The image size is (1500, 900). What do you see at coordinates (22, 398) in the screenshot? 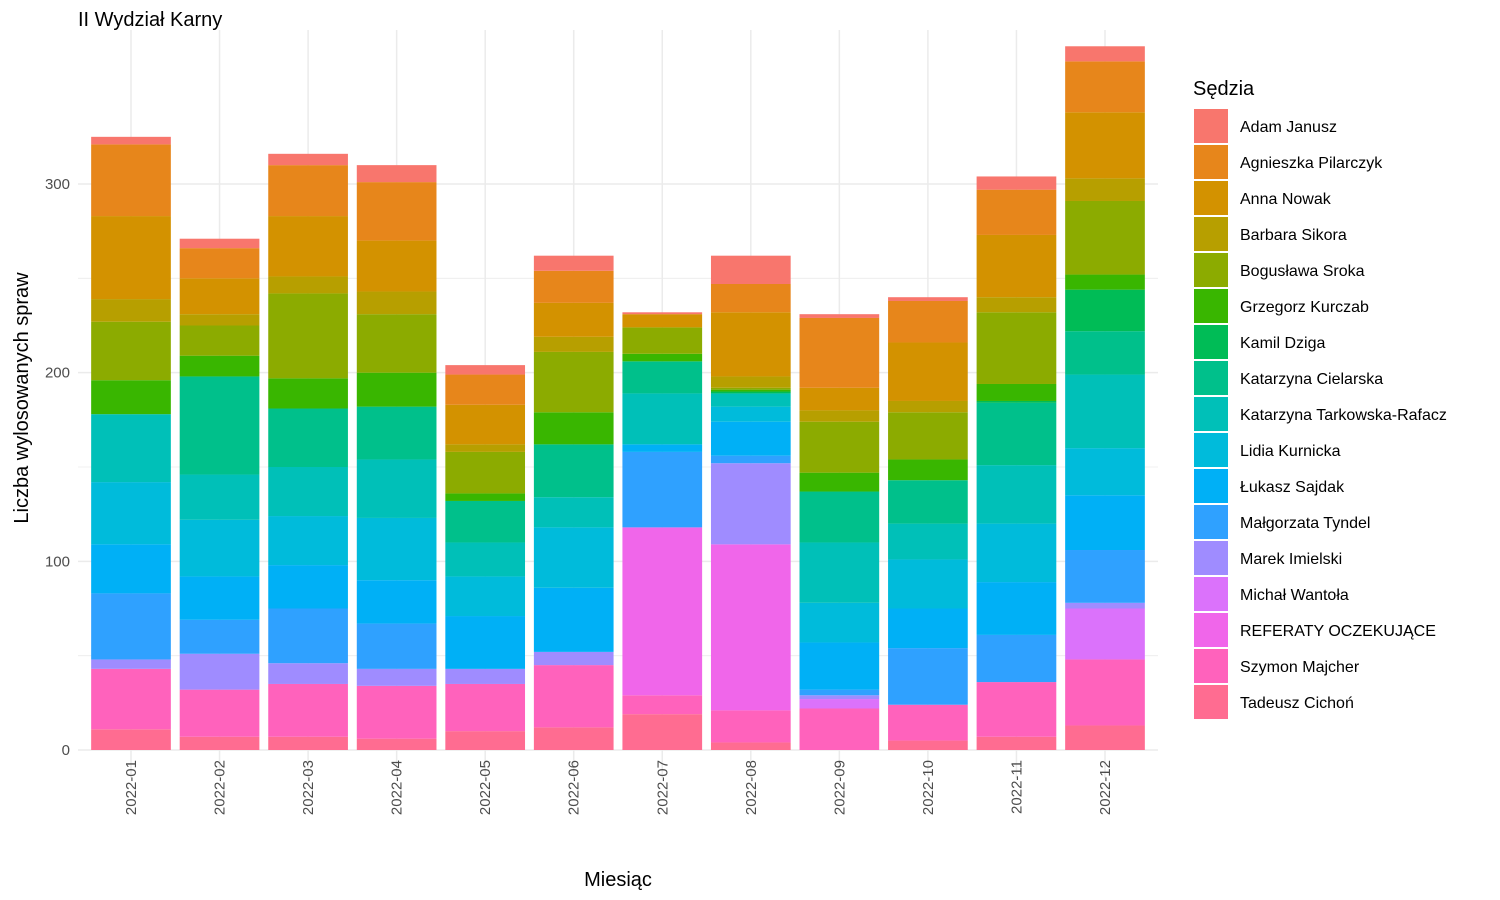
I see `y-axis-label: Liczba wylosowanych spraw` at bounding box center [22, 398].